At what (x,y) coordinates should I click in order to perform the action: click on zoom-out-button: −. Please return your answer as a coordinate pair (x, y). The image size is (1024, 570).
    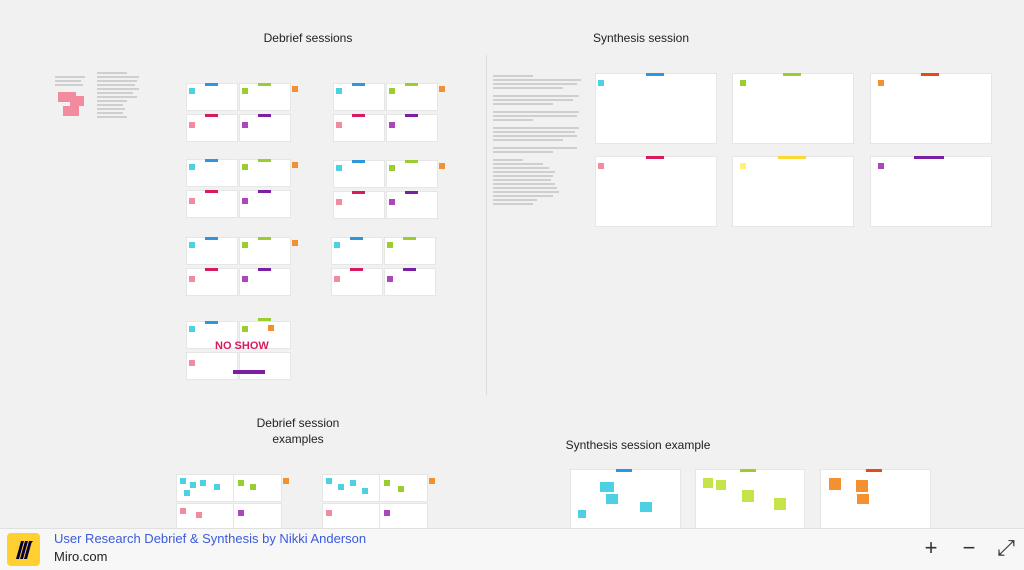
    Looking at the image, I should click on (969, 547).